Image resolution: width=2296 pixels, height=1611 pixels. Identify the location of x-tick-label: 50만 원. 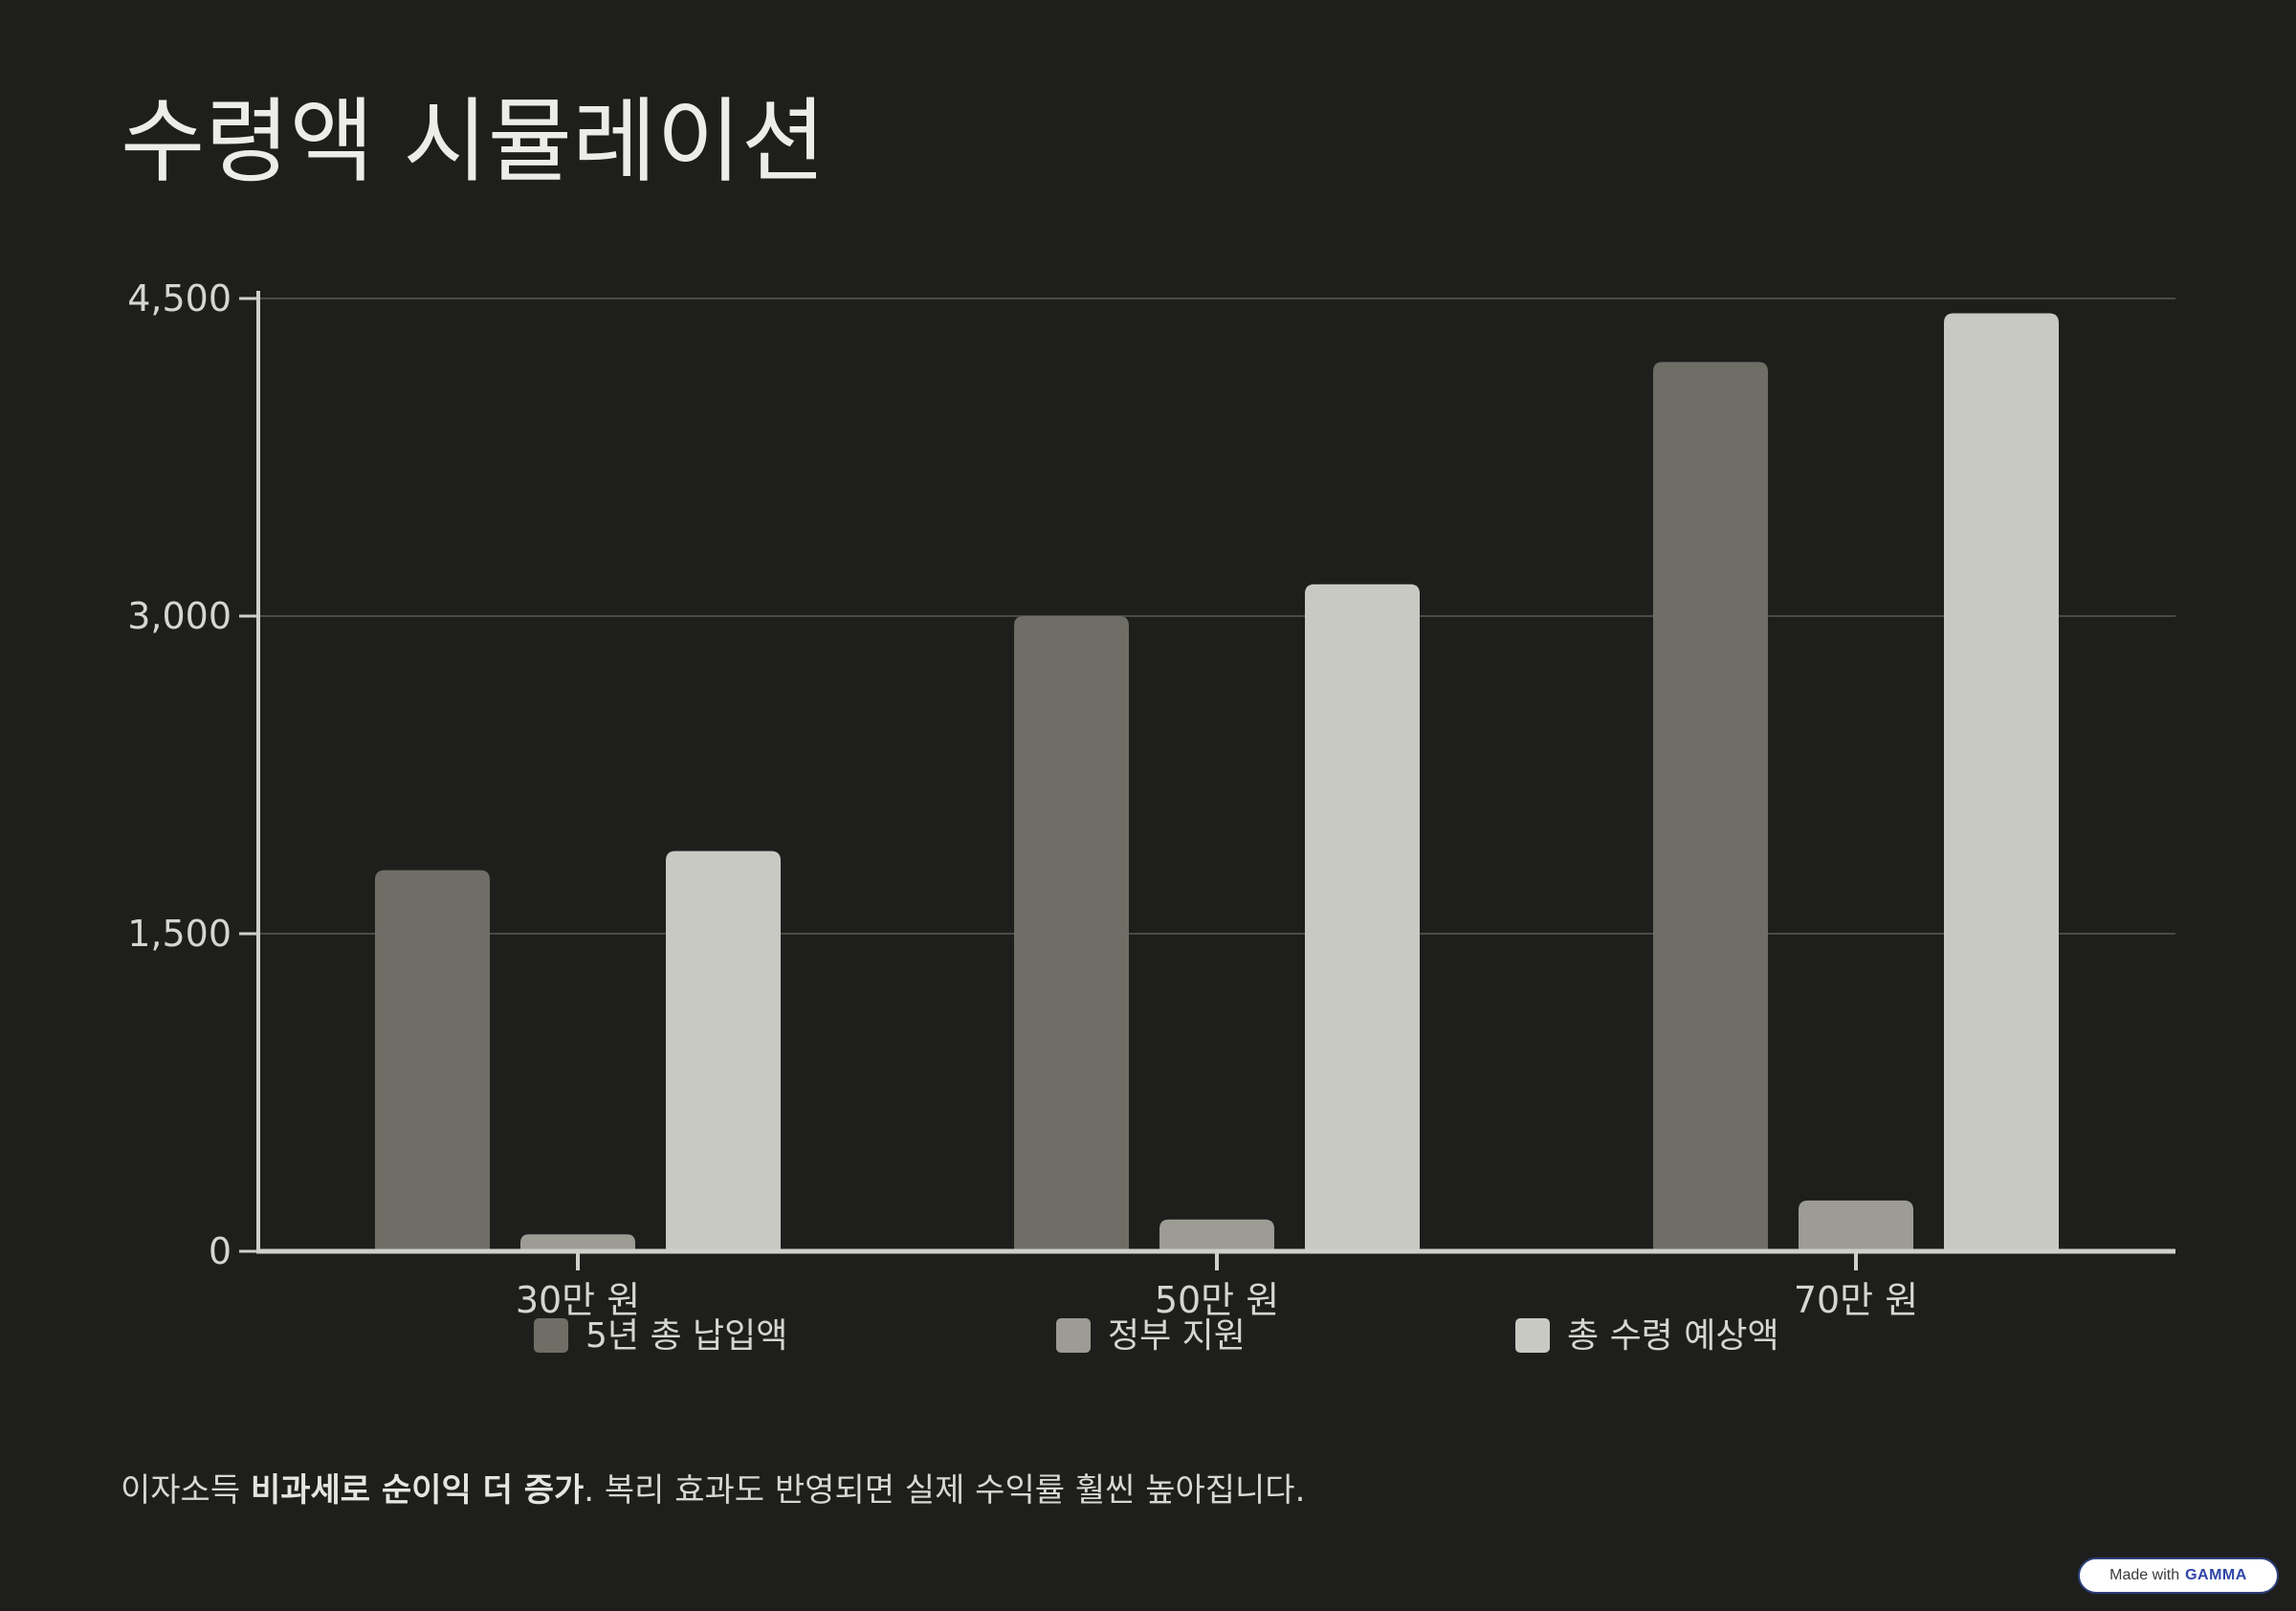
(1217, 1300).